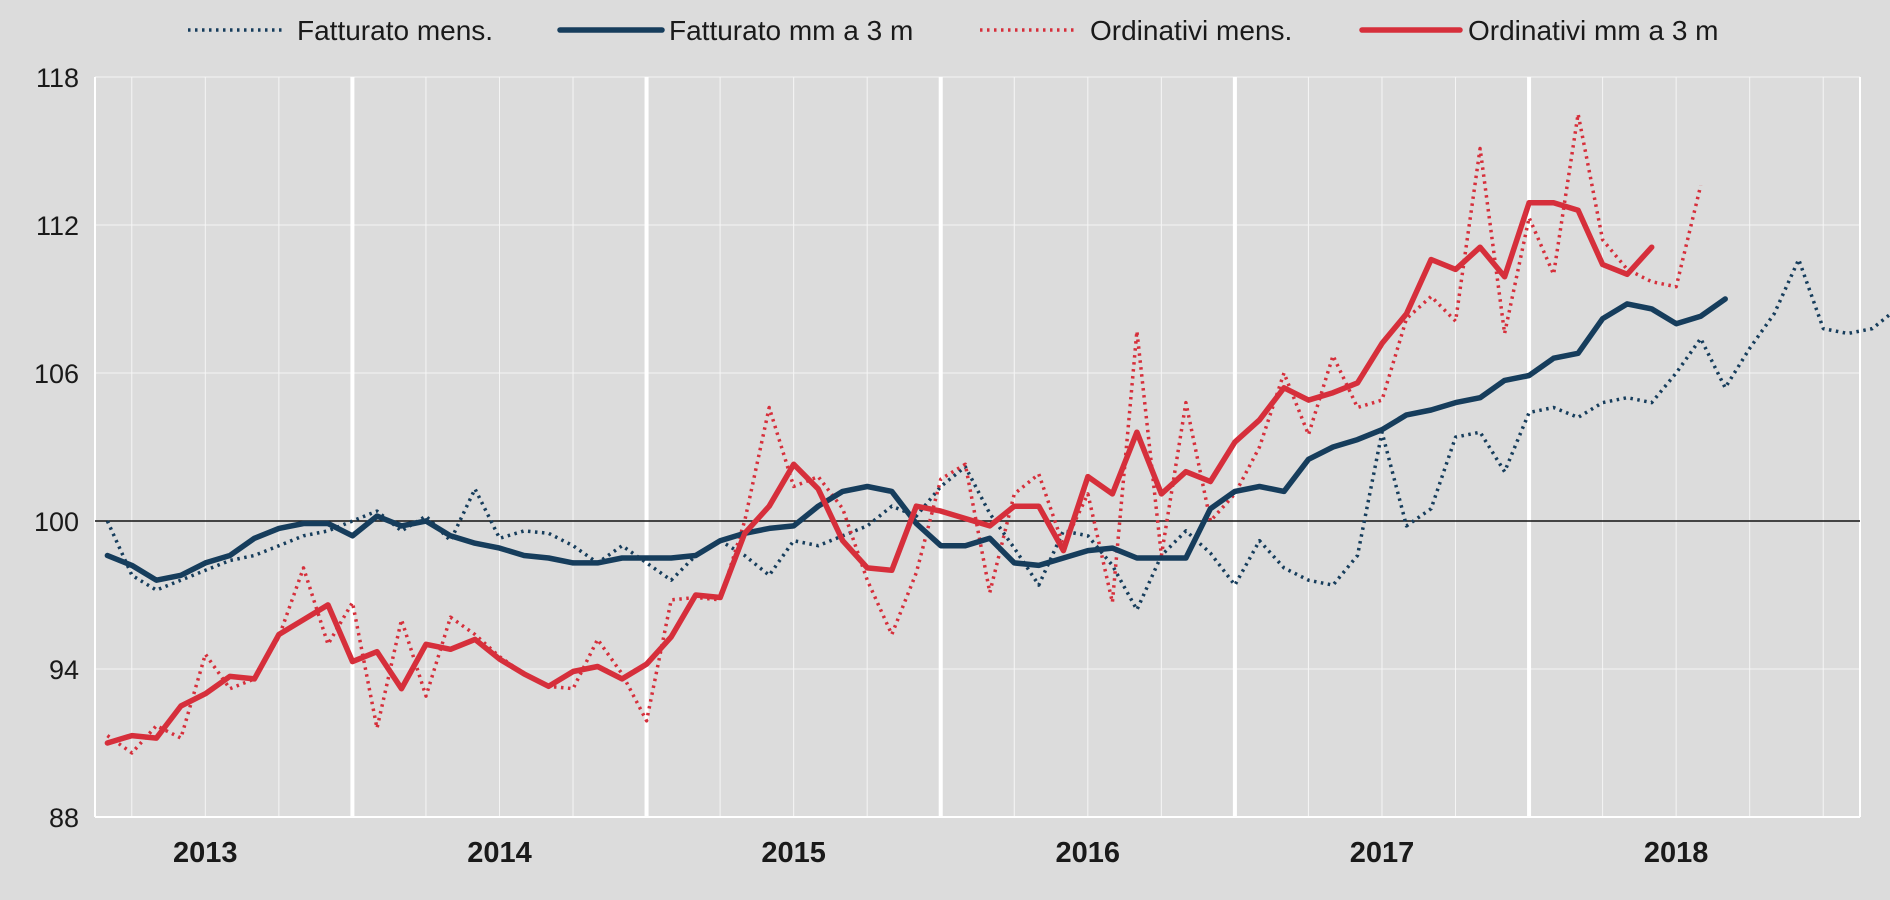 This screenshot has width=1890, height=900. Describe the element at coordinates (64, 818) in the screenshot. I see `y-tick-label: 88` at that location.